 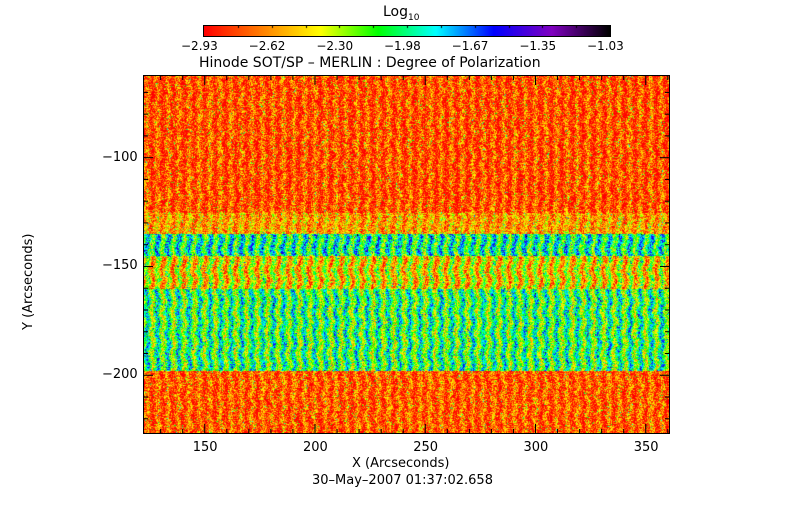 I want to click on colorbar-label: Log10, so click(x=401, y=13).